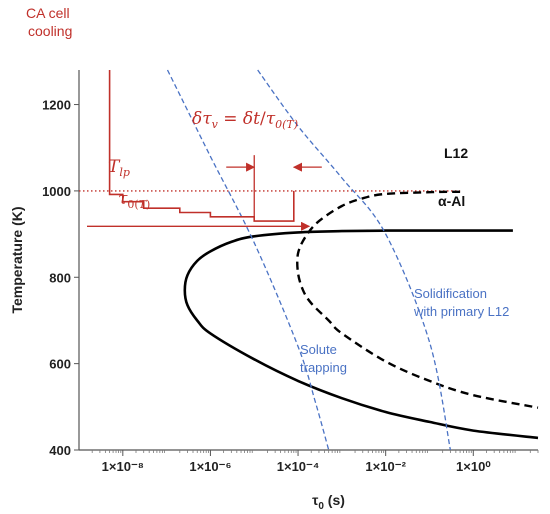 The height and width of the screenshot is (514, 550). I want to click on L12-label: L12, so click(456, 153).